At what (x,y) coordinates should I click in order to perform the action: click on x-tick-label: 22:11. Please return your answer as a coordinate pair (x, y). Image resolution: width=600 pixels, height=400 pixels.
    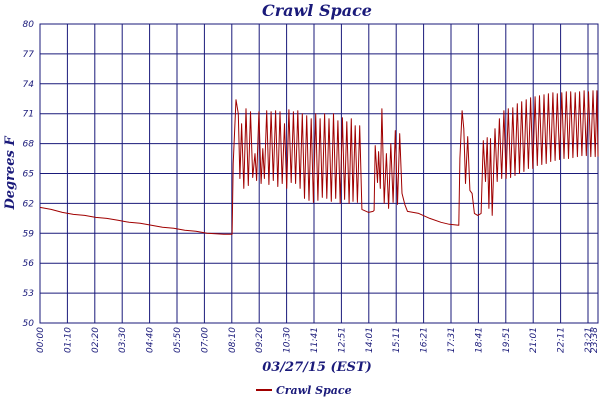
    Looking at the image, I should click on (562, 340).